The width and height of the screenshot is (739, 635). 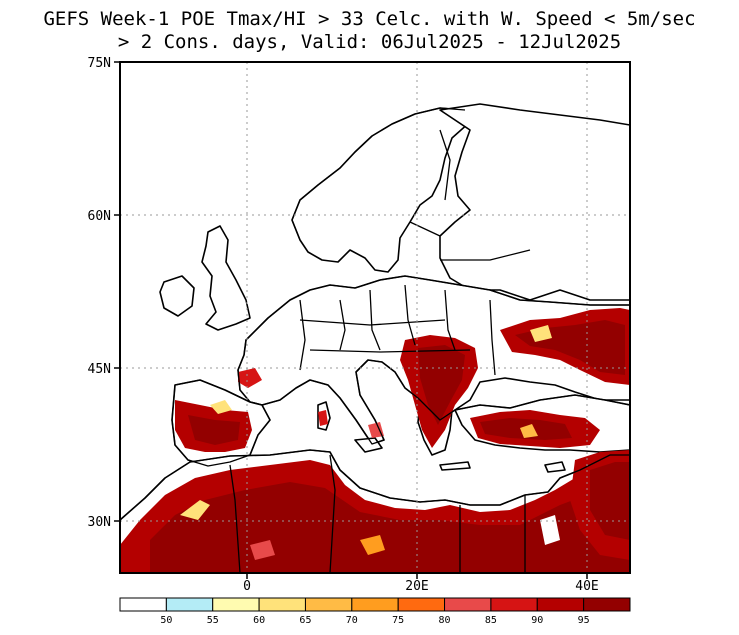 I want to click on colorbar: 50 55 60 65 70 75 80 85 90 95, so click(x=375, y=611).